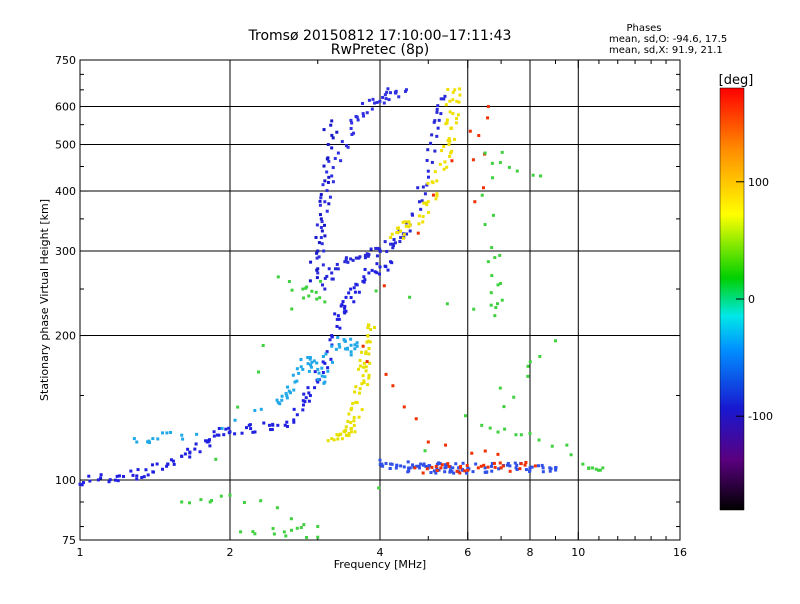  What do you see at coordinates (236, 373) in the screenshot?
I see `series-lower-trace` at bounding box center [236, 373].